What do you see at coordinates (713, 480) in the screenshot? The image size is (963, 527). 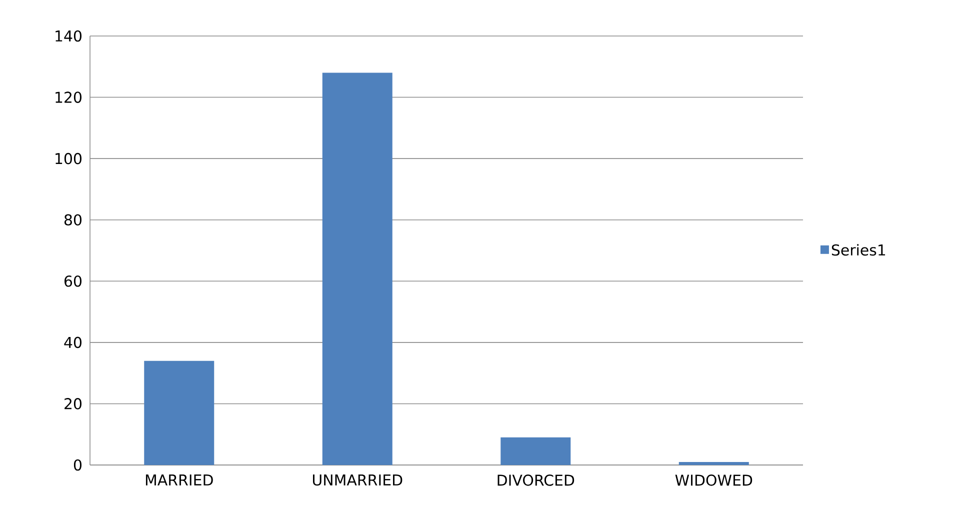 I see `x-tick-label: WIDOWED` at bounding box center [713, 480].